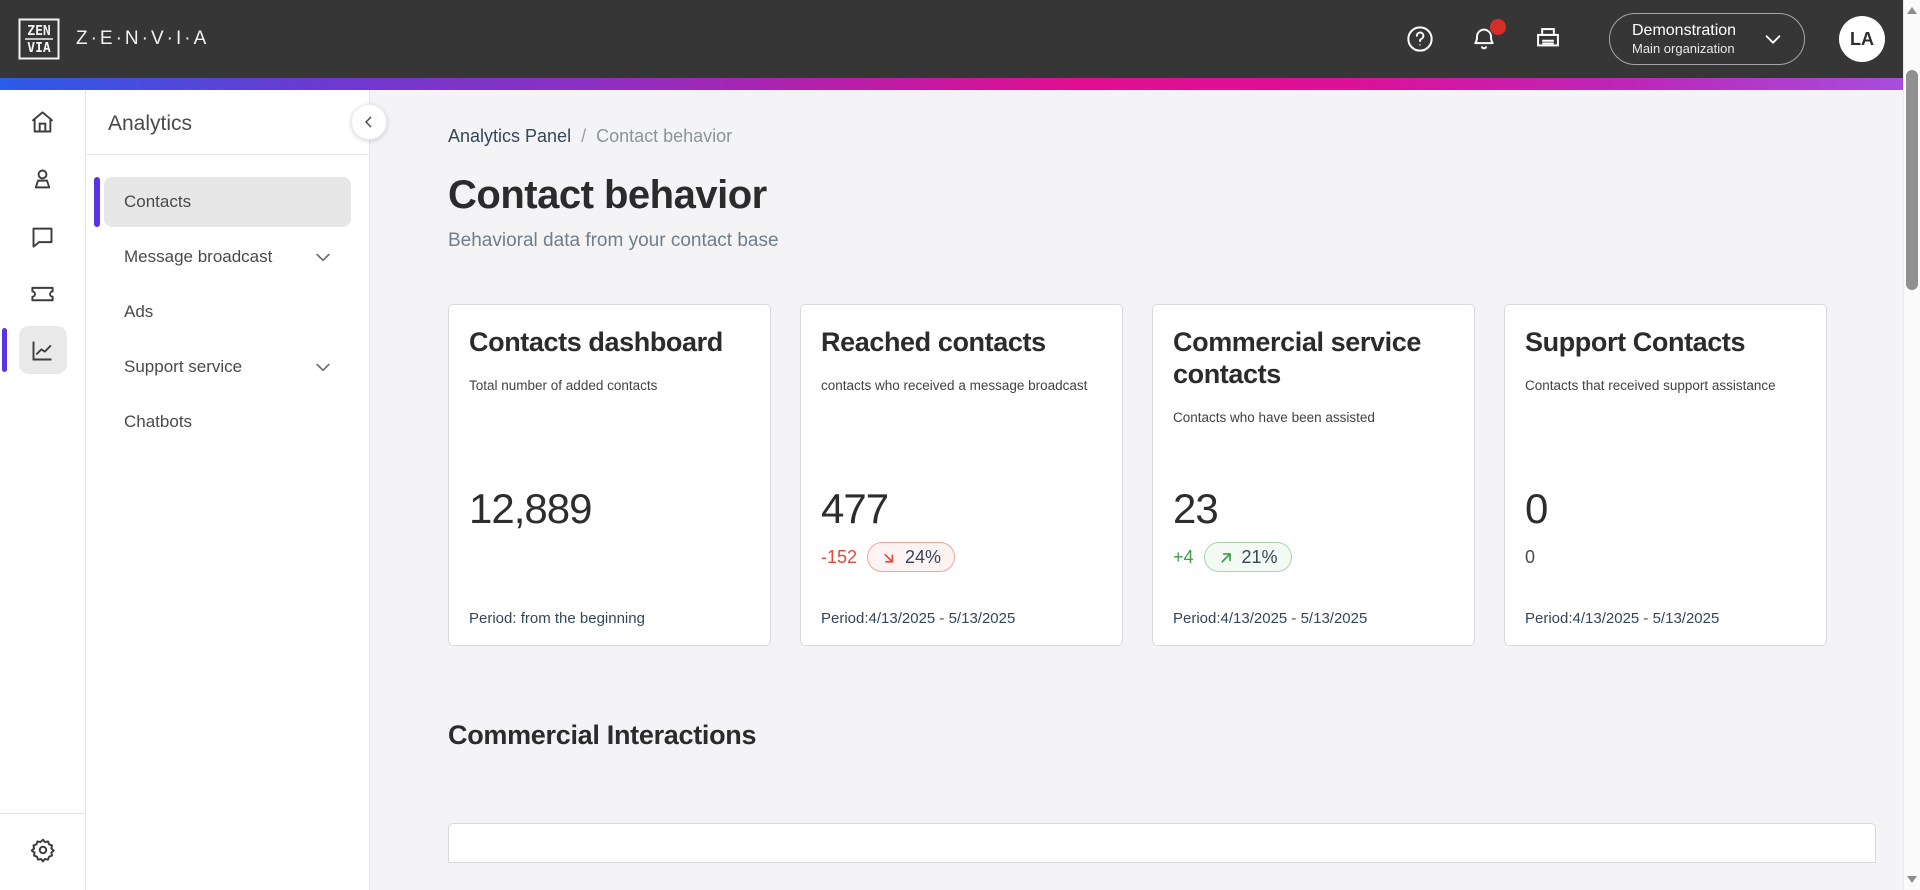  I want to click on trend-badge: 21%, so click(1247, 557).